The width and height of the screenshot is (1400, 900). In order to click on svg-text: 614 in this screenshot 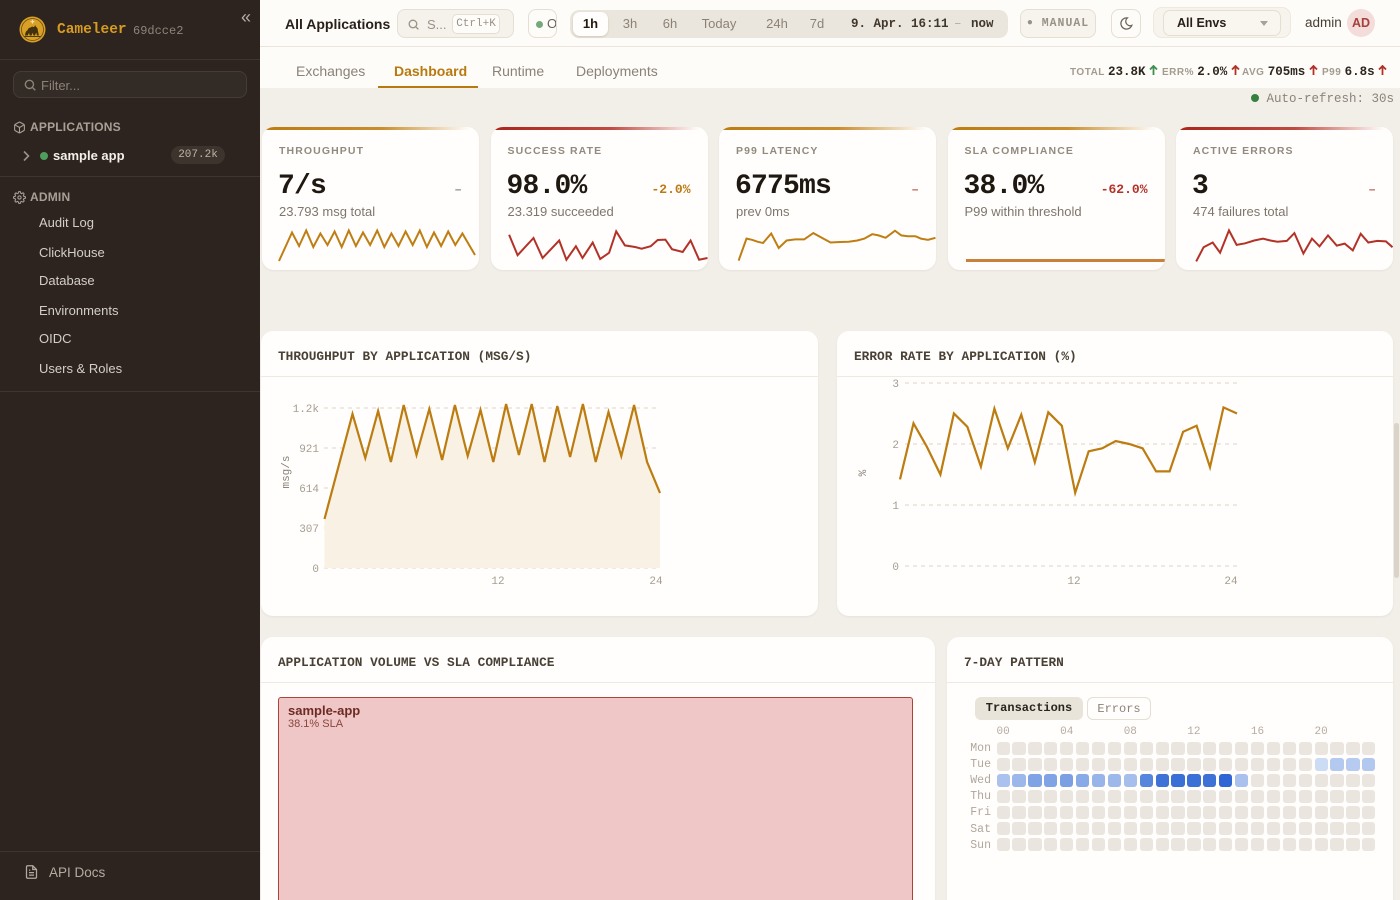, I will do `click(309, 490)`.